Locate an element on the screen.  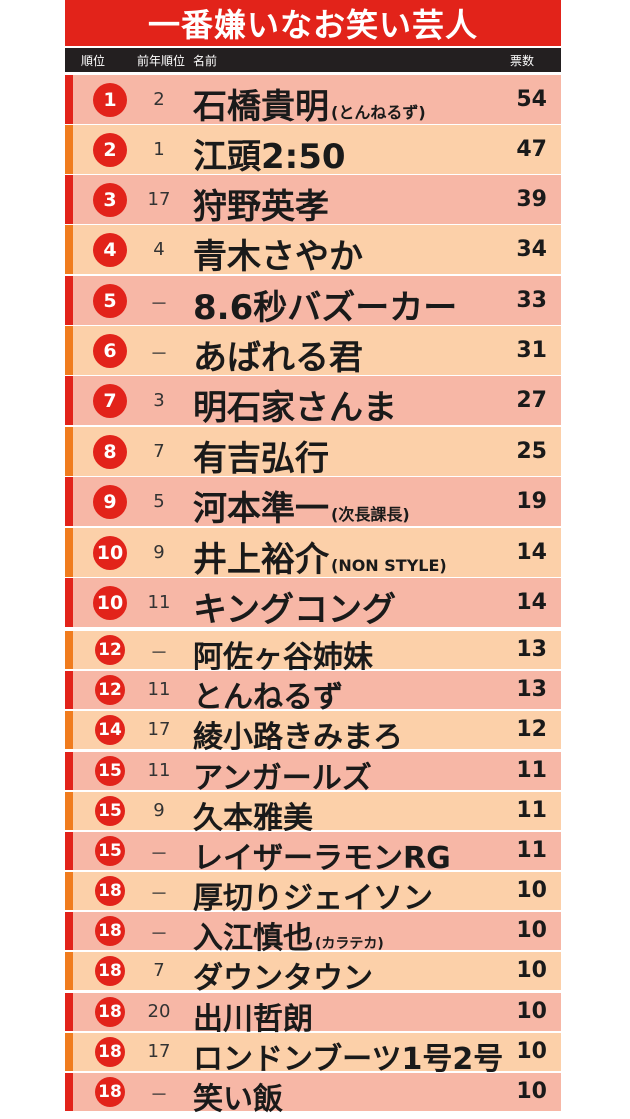
comedian-name: ダウンタウン is located at coordinates (283, 975).